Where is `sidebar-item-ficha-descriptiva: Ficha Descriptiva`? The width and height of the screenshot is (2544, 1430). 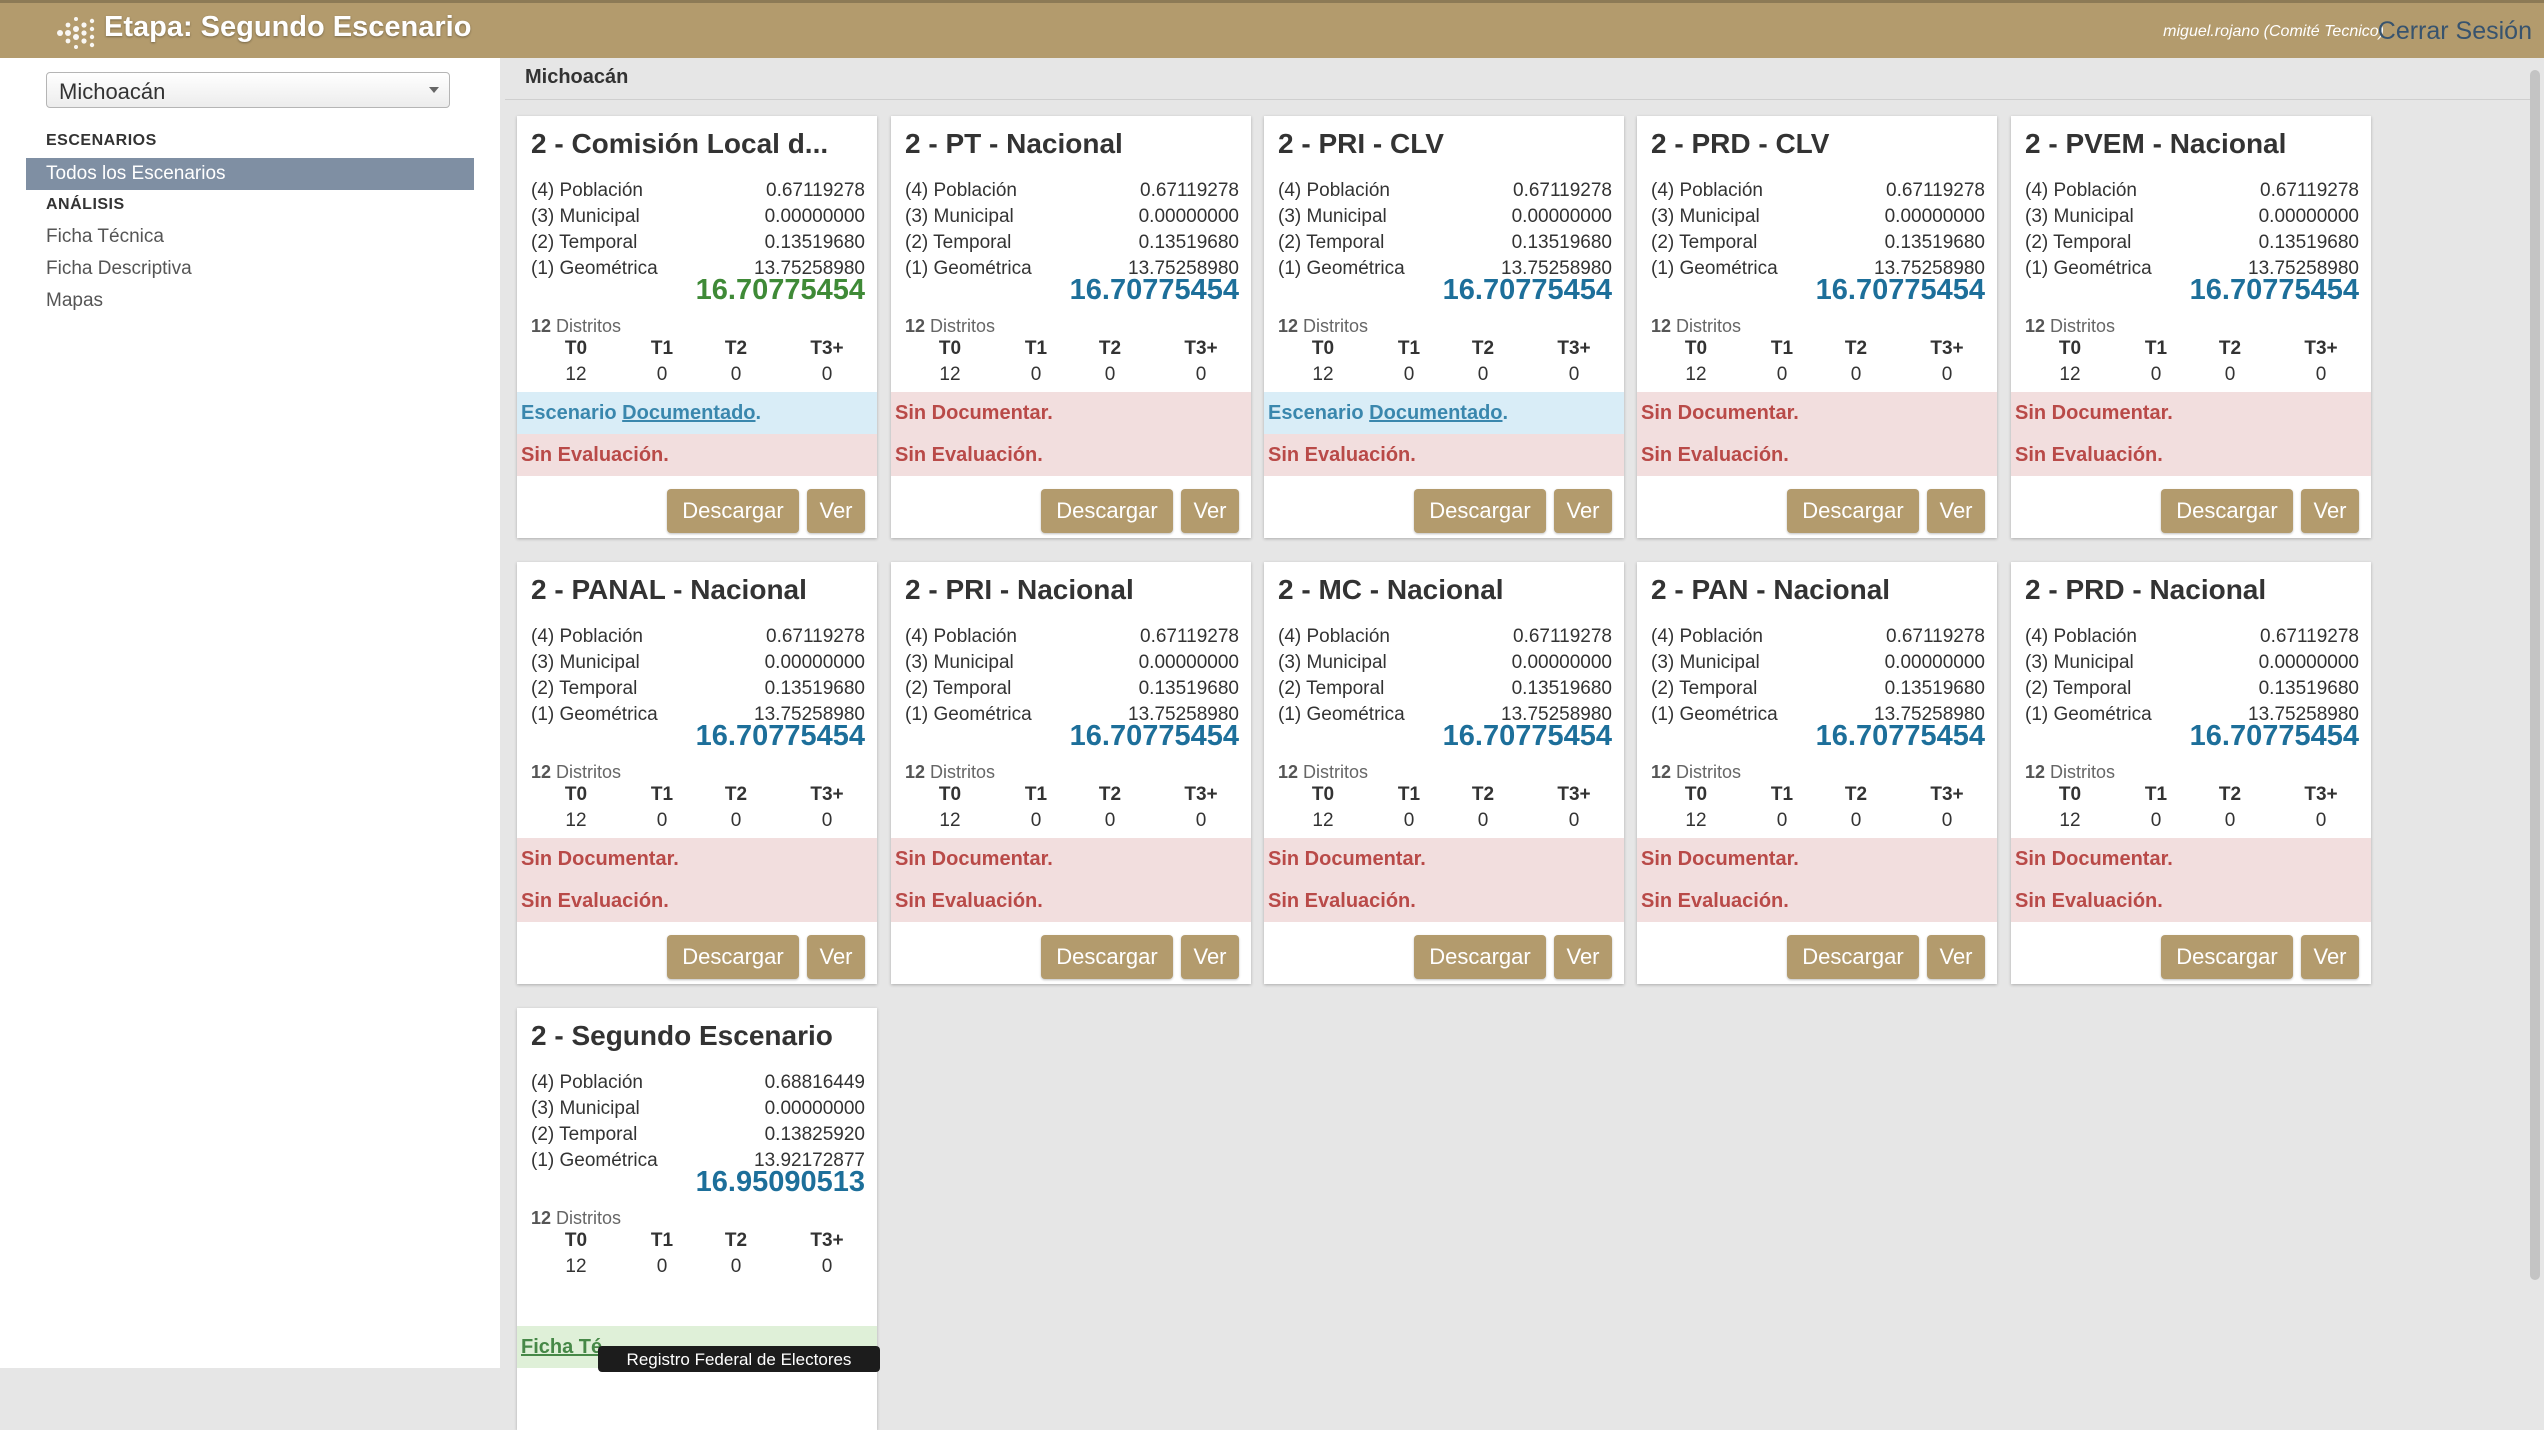
sidebar-item-ficha-descriptiva: Ficha Descriptiva is located at coordinates (119, 268).